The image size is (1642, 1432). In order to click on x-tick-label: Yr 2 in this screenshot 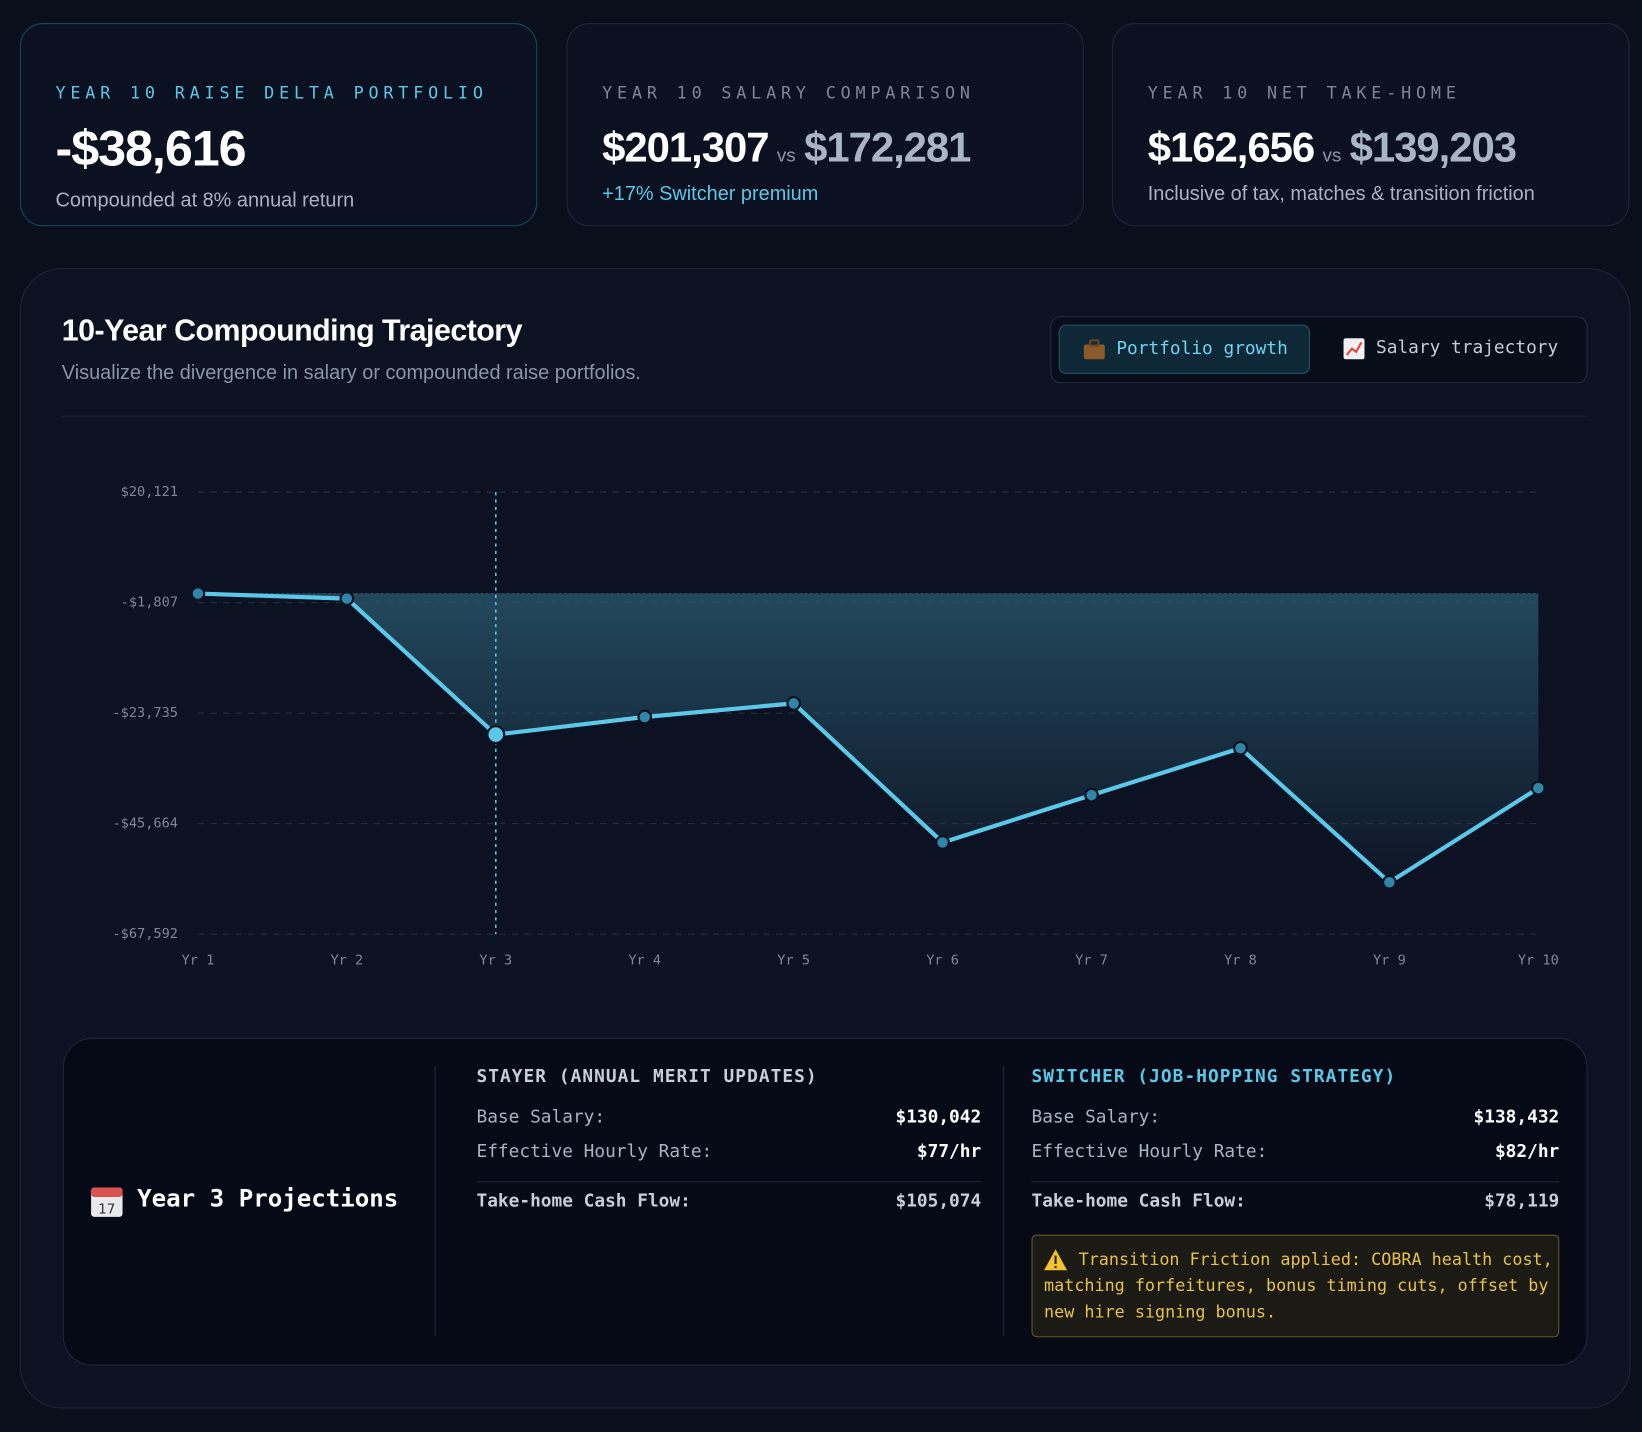, I will do `click(346, 960)`.